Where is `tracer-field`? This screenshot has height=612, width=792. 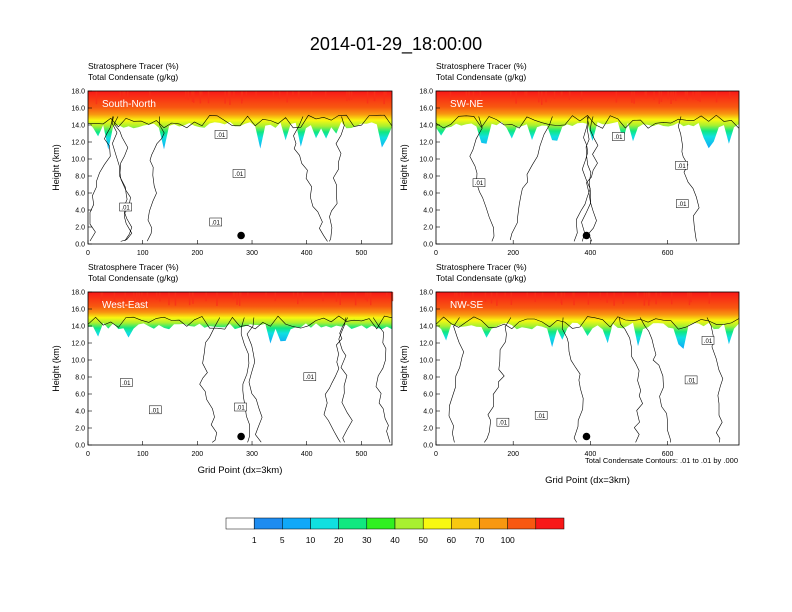 tracer-field is located at coordinates (240, 318).